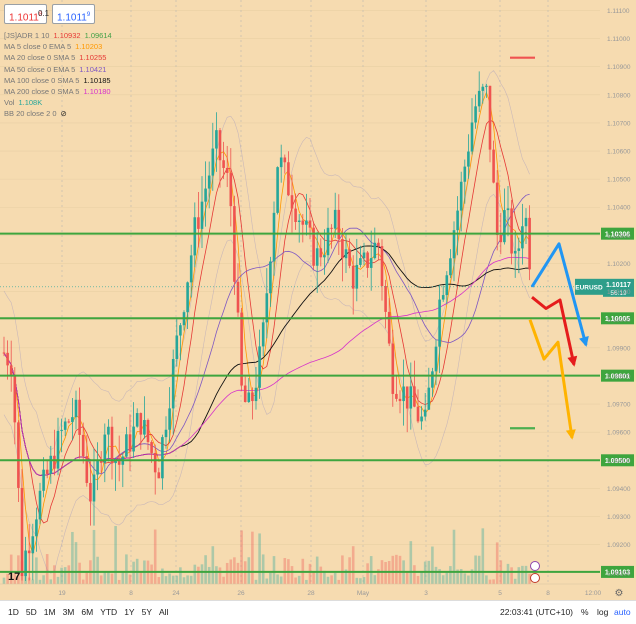 This screenshot has width=636, height=624. Describe the element at coordinates (87, 612) in the screenshot. I see `range-button: 6M` at that location.